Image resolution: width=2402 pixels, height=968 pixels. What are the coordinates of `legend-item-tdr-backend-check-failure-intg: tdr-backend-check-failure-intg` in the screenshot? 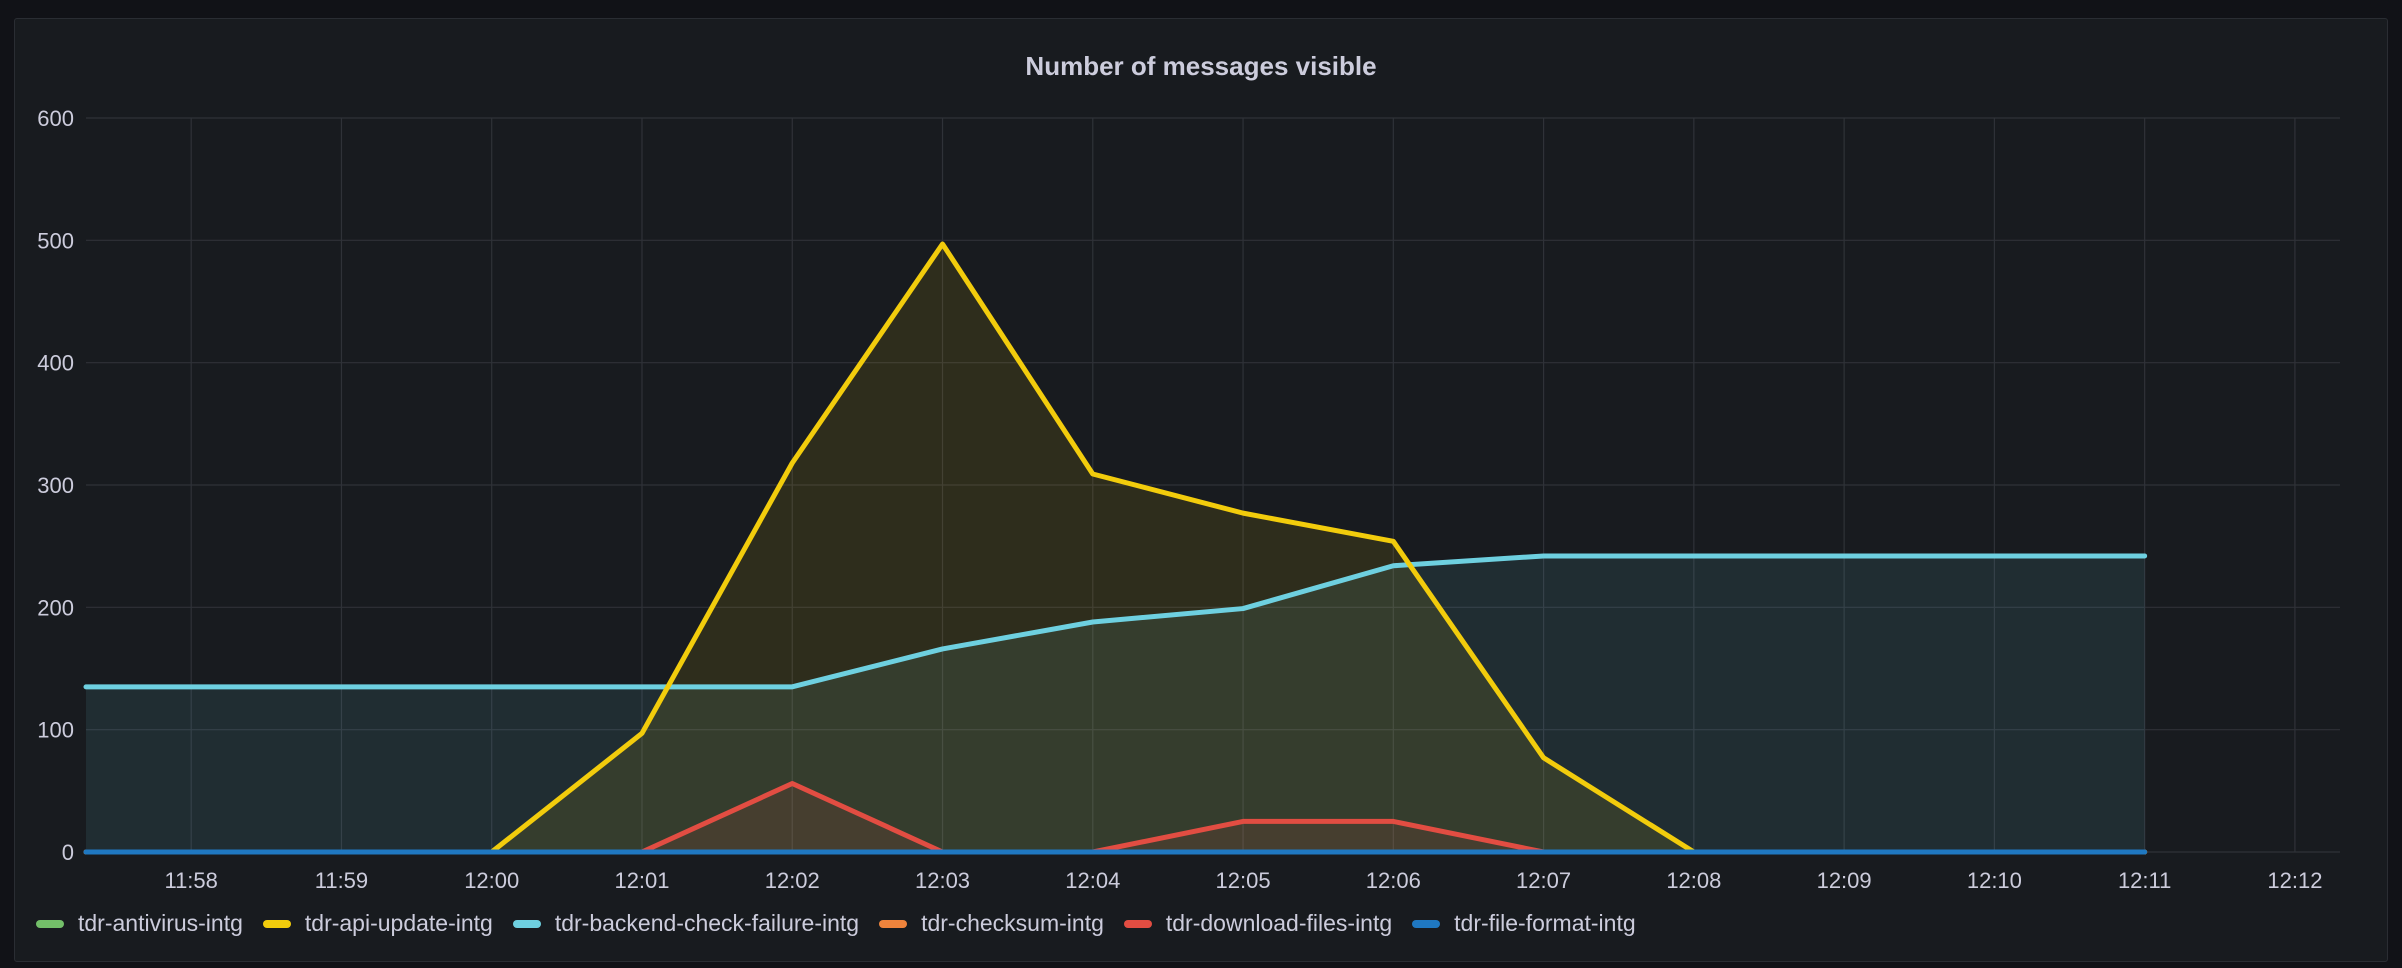 It's located at (686, 923).